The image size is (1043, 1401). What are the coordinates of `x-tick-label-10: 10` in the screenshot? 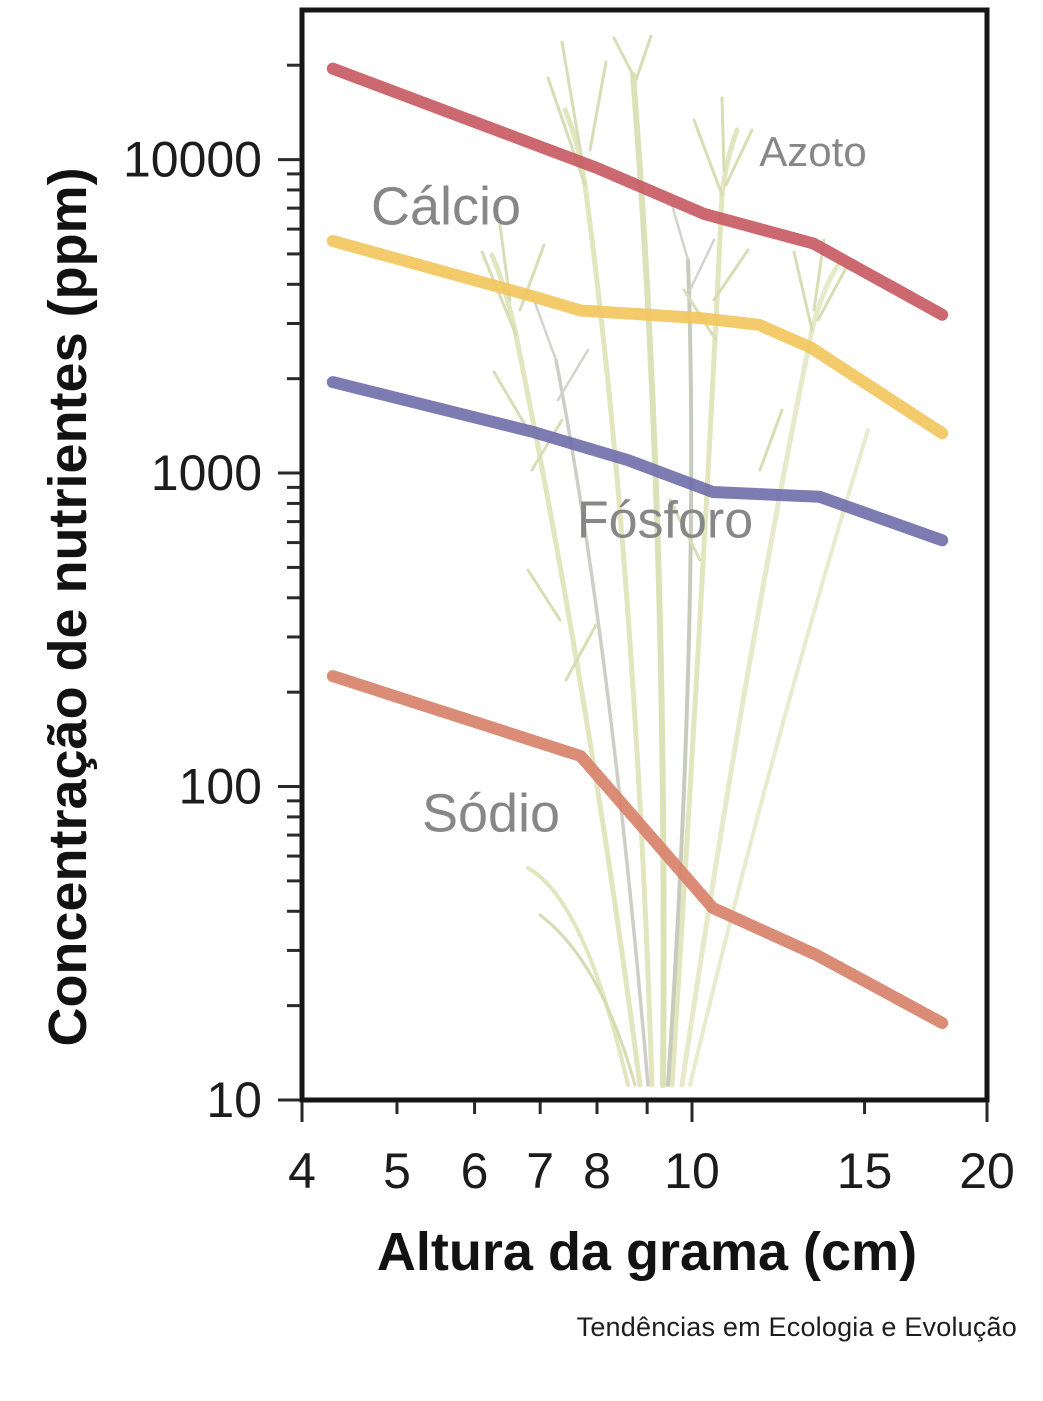 It's located at (692, 1171).